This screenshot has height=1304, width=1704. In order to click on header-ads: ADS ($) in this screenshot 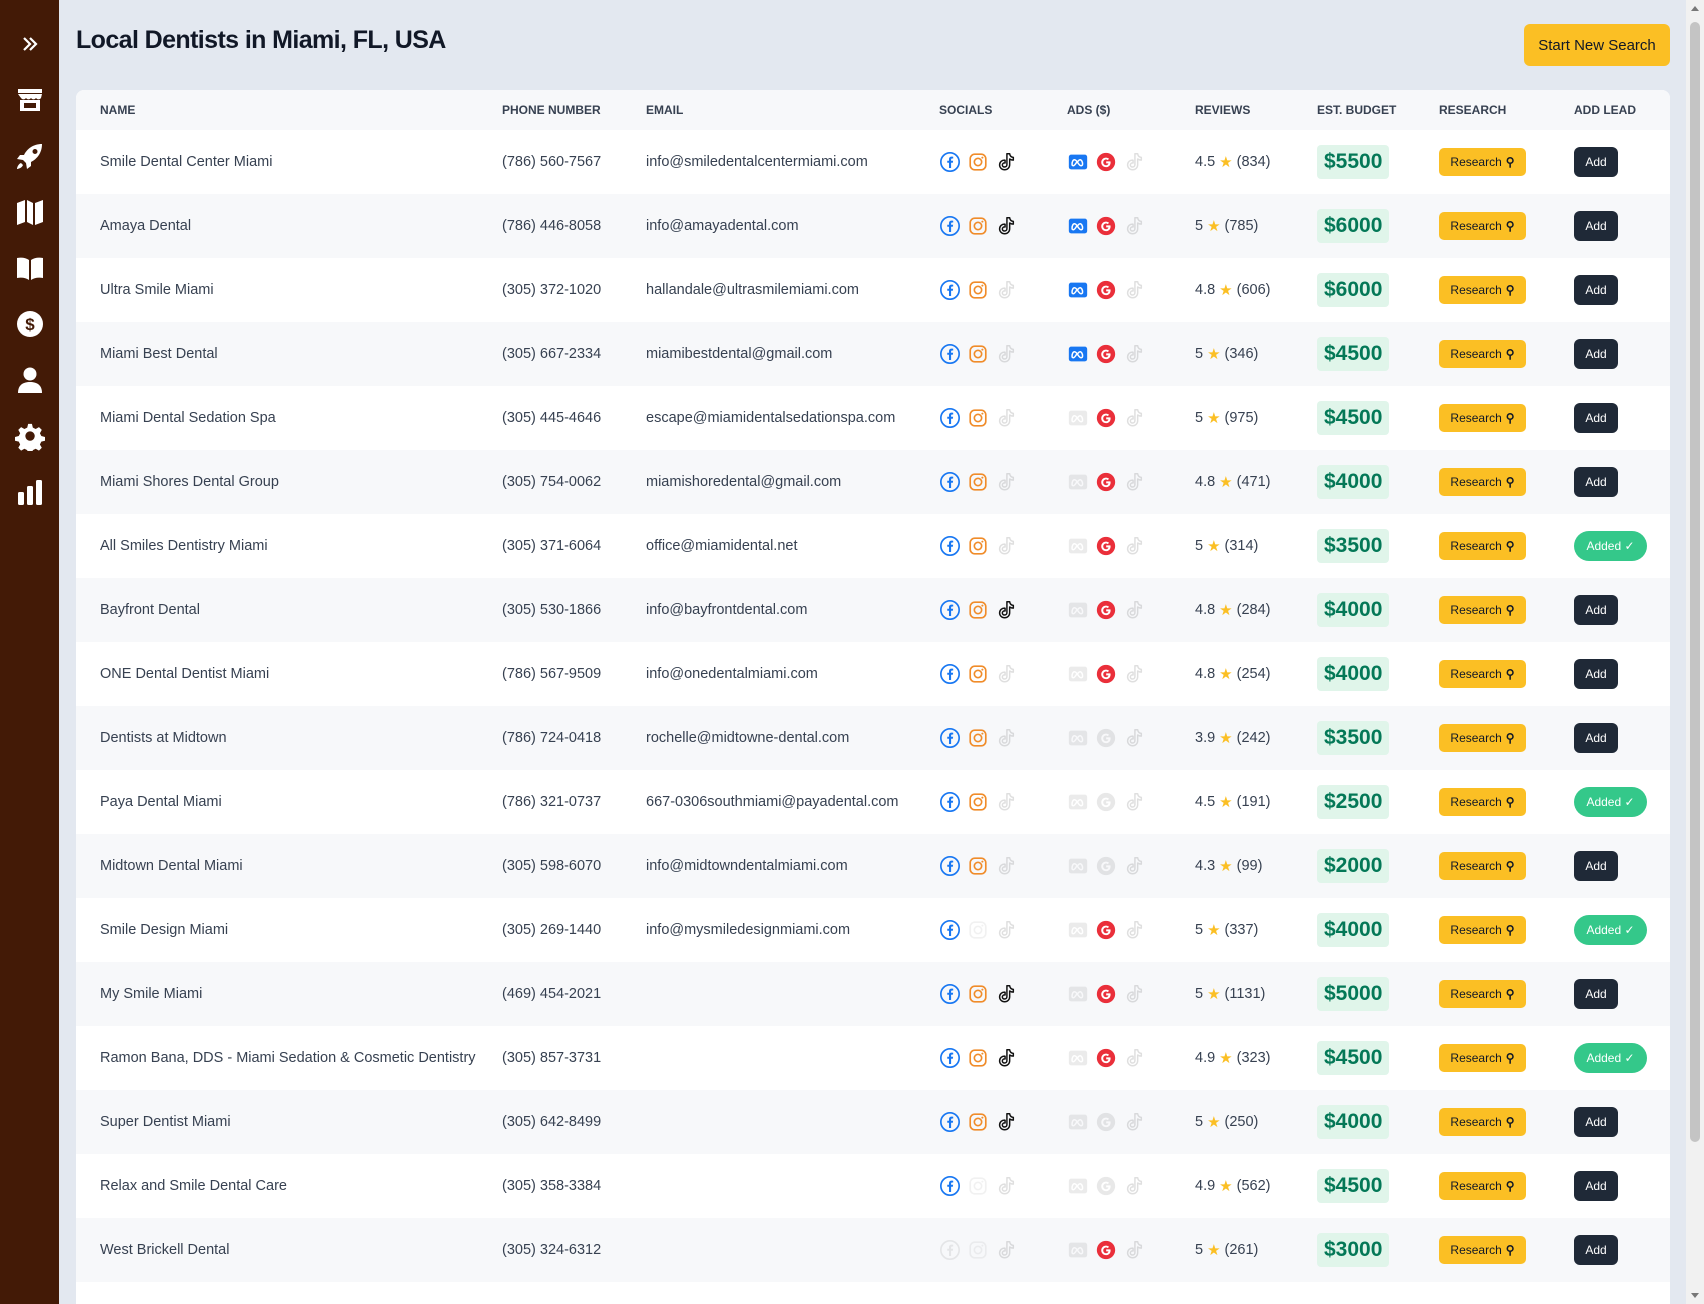, I will do `click(1089, 110)`.